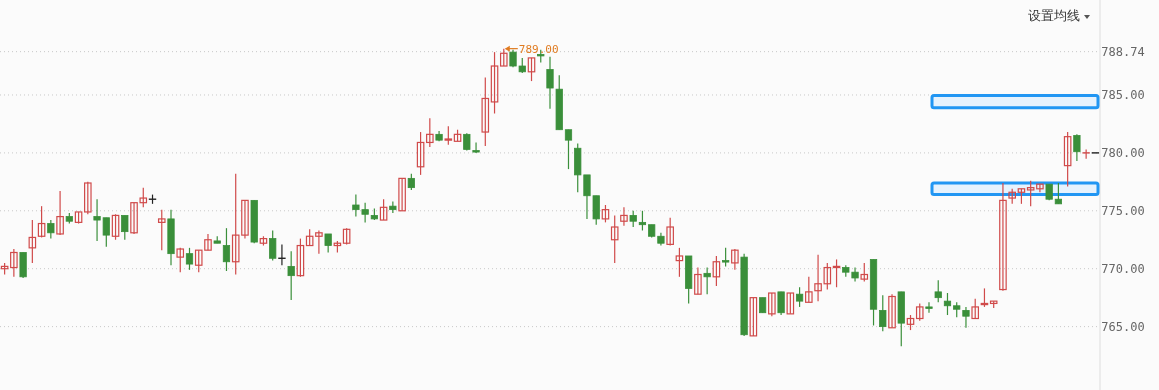  I want to click on y-tick-label: 788.74, so click(1123, 52).